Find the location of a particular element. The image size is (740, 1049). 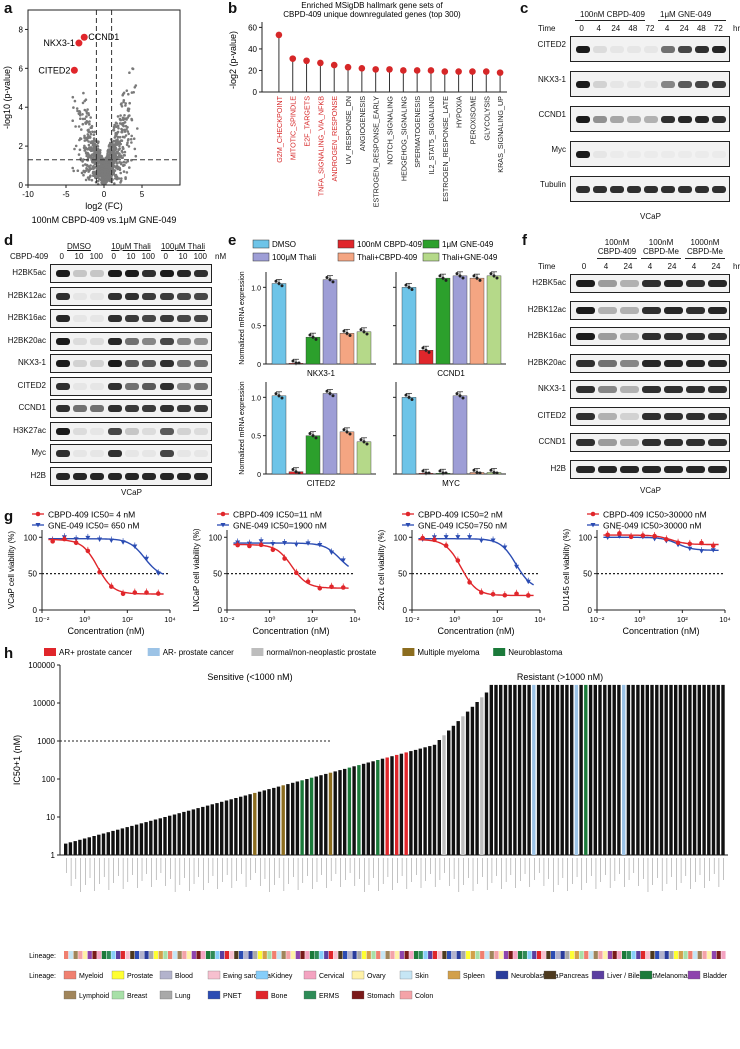

legend-label: CBPD-409 IC50>30000 nM is located at coordinates (655, 515).